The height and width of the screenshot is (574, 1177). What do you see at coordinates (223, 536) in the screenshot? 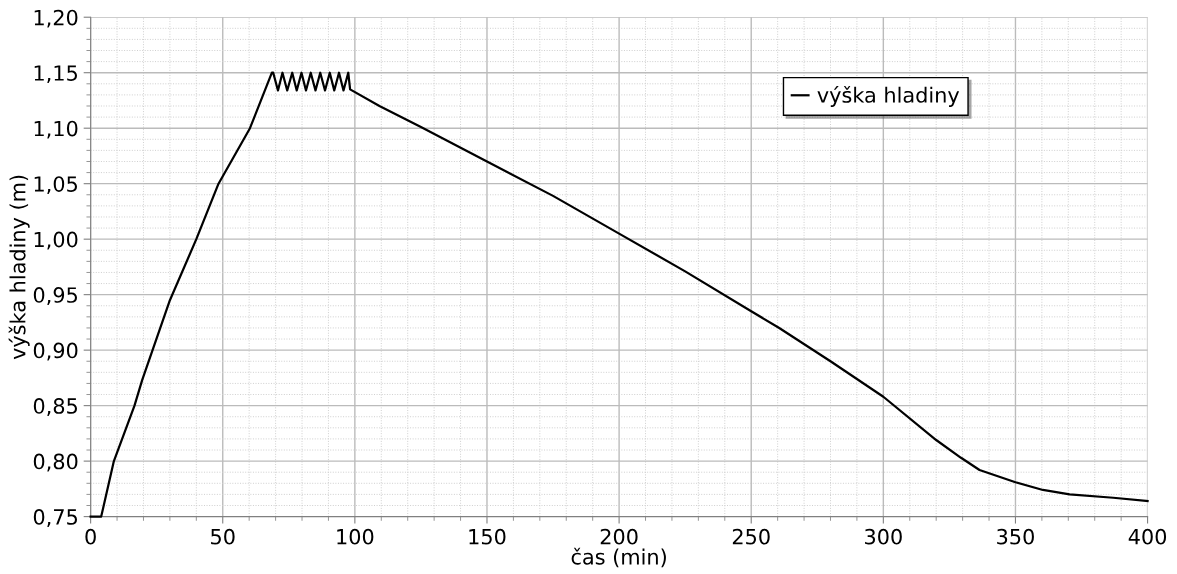
I see `x-tick-label: 50` at bounding box center [223, 536].